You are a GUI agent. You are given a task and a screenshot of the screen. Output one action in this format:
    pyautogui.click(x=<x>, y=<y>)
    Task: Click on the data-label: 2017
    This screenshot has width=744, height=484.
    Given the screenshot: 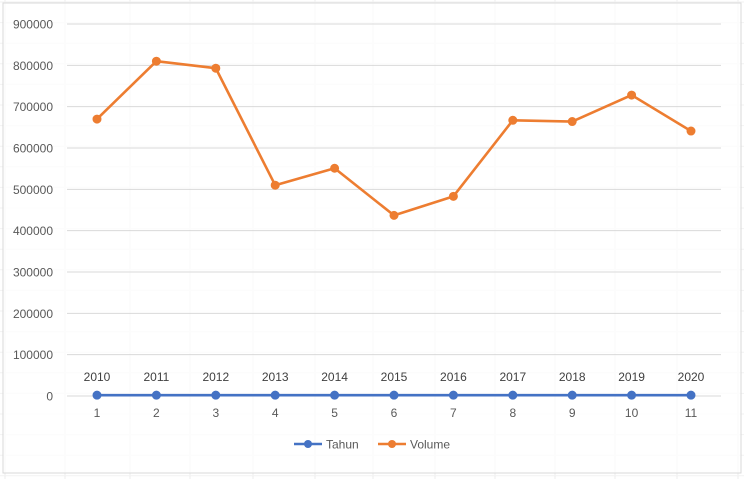 What is the action you would take?
    pyautogui.click(x=512, y=377)
    